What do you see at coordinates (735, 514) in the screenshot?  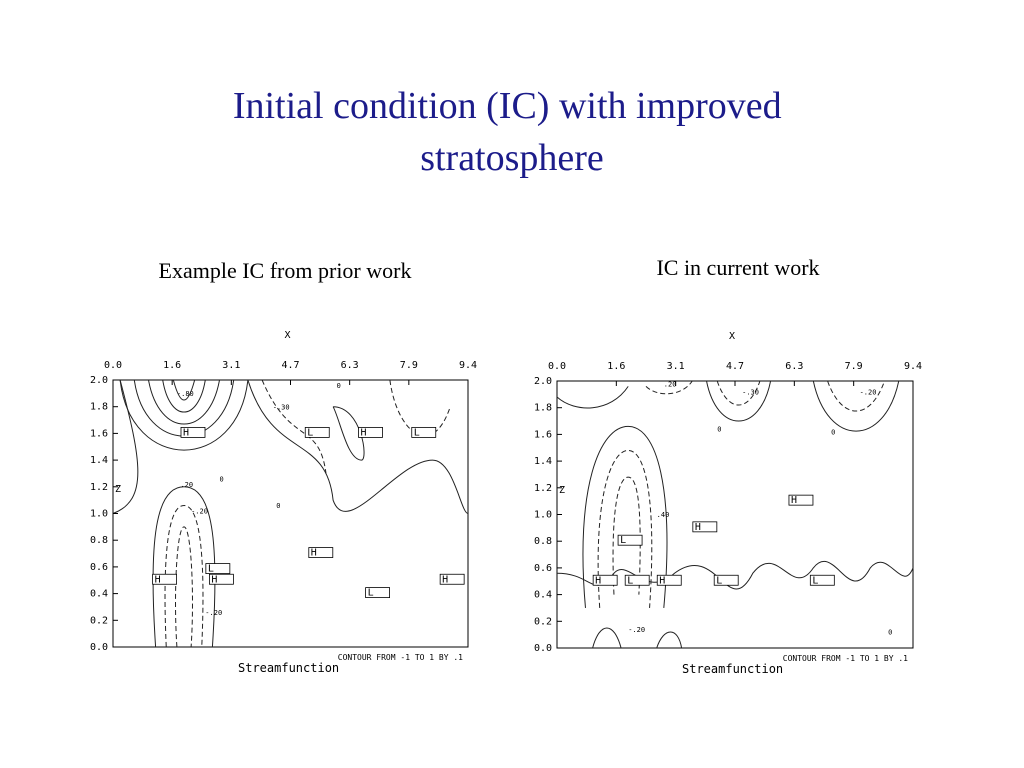 I see `contours` at bounding box center [735, 514].